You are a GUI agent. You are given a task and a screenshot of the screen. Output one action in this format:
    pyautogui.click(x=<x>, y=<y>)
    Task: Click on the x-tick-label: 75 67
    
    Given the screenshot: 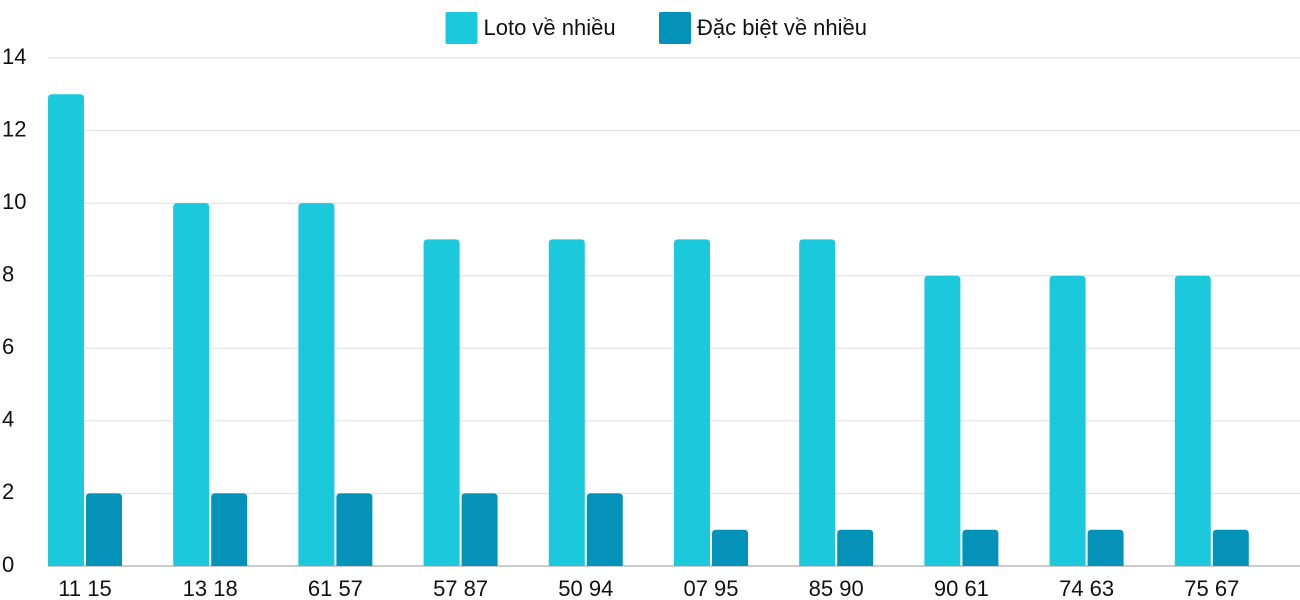 What is the action you would take?
    pyautogui.click(x=1211, y=588)
    